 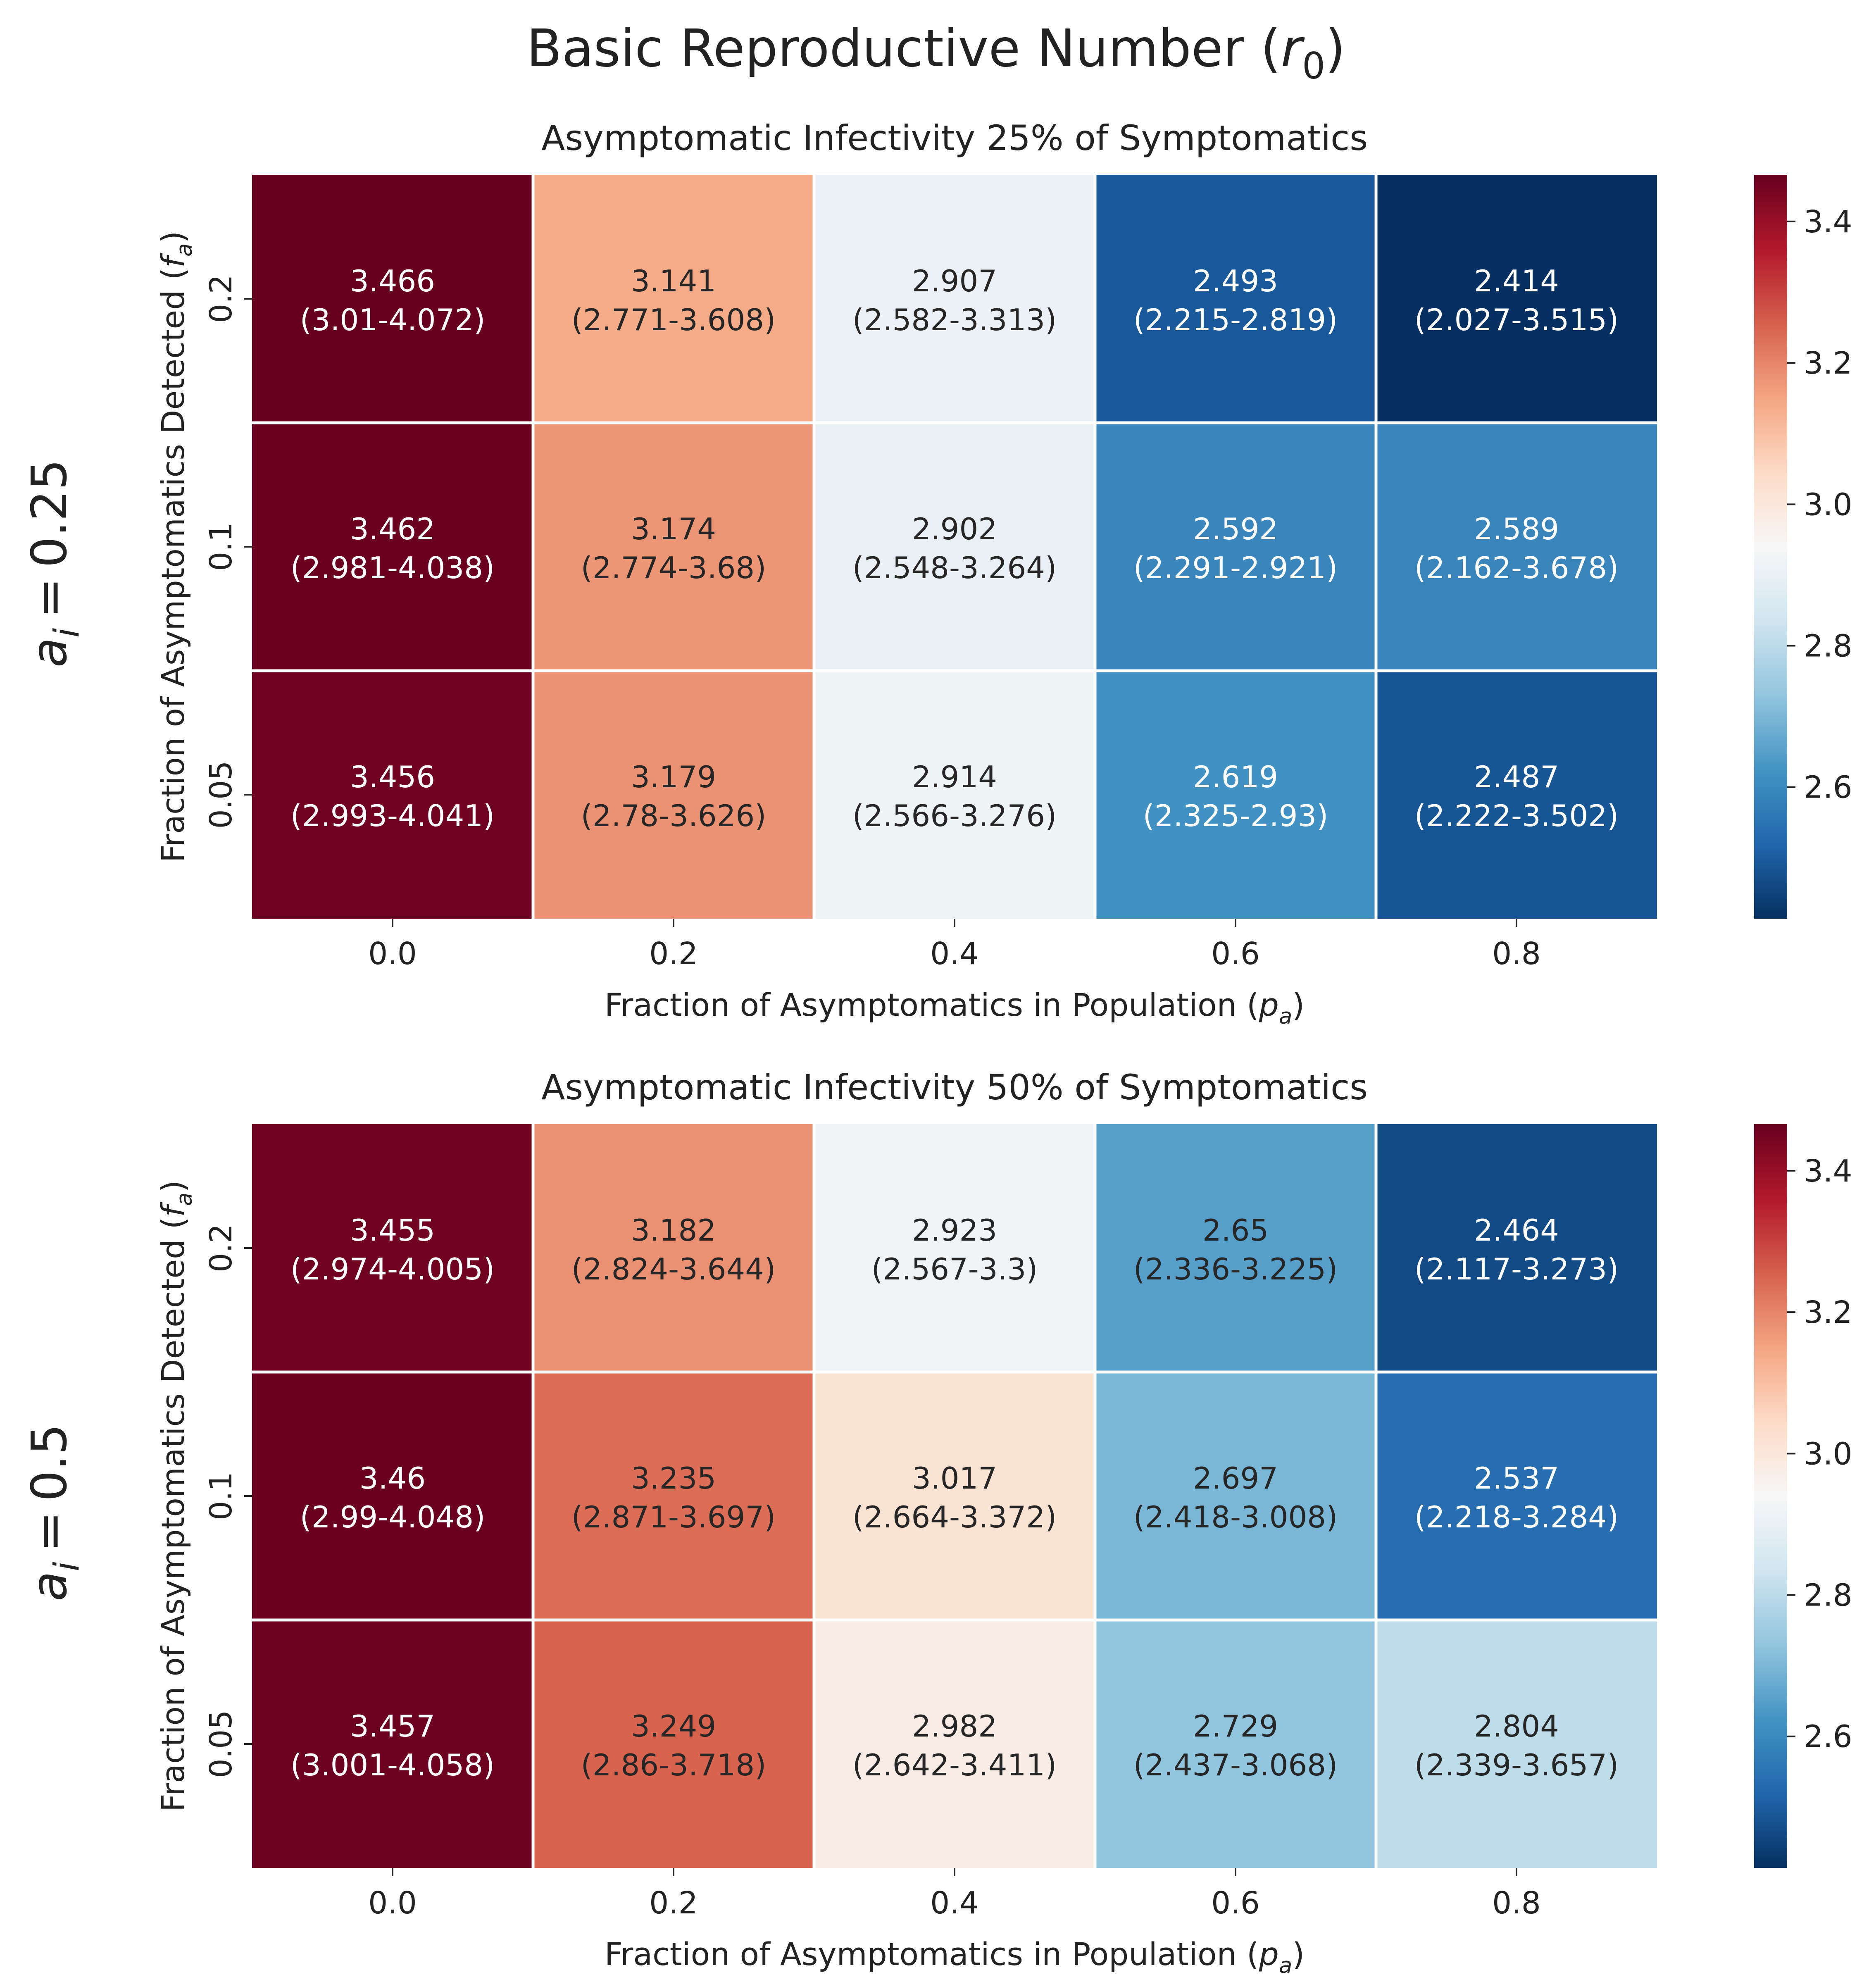 What do you see at coordinates (392, 777) in the screenshot?
I see `cell-value-label: 3.456` at bounding box center [392, 777].